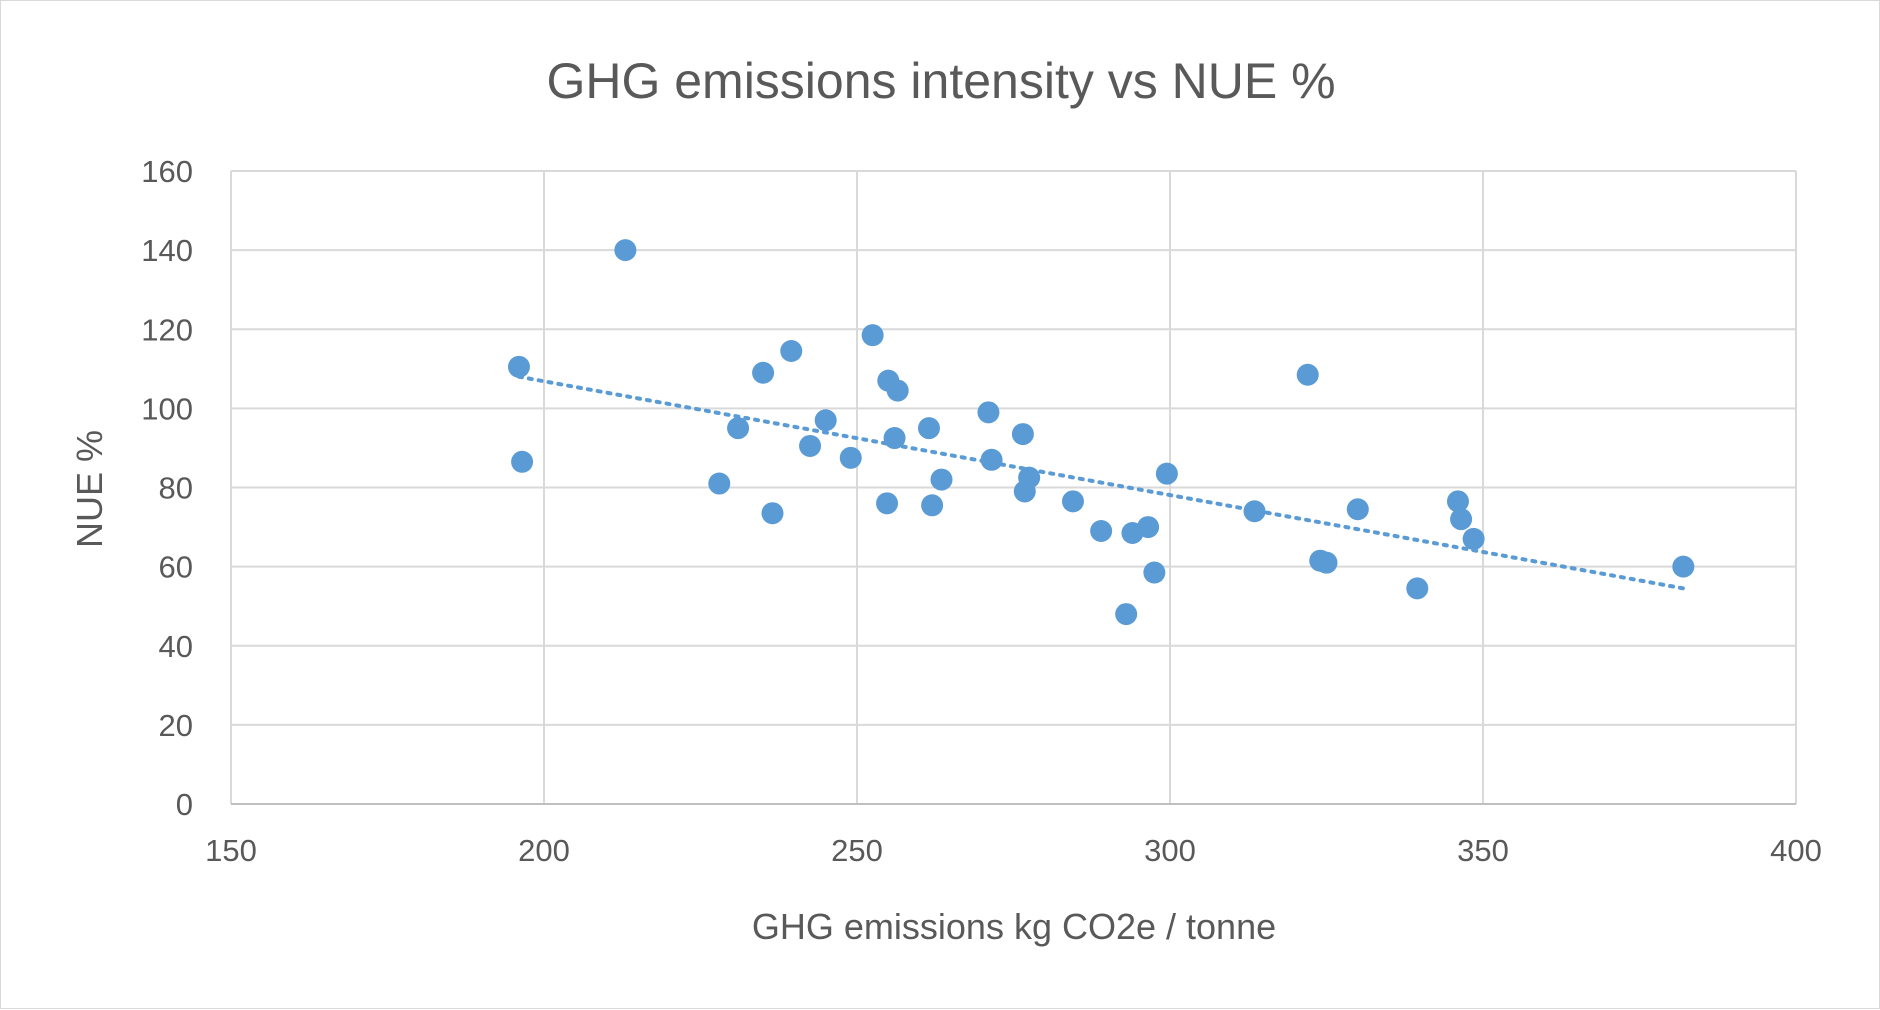 This screenshot has height=1010, width=1880. Describe the element at coordinates (1483, 850) in the screenshot. I see `x-tick-label: 350` at that location.